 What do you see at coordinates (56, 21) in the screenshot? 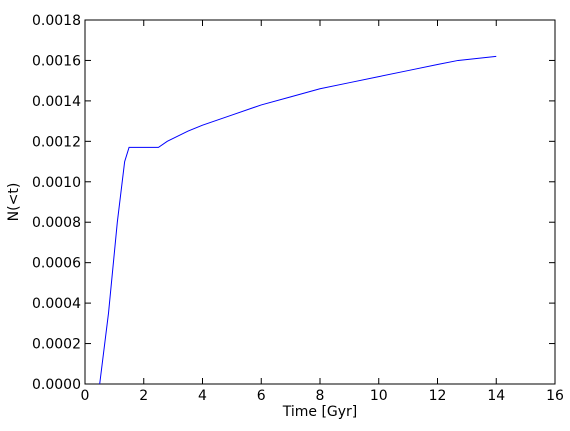
I see `y-tick-label: 0.0018` at bounding box center [56, 21].